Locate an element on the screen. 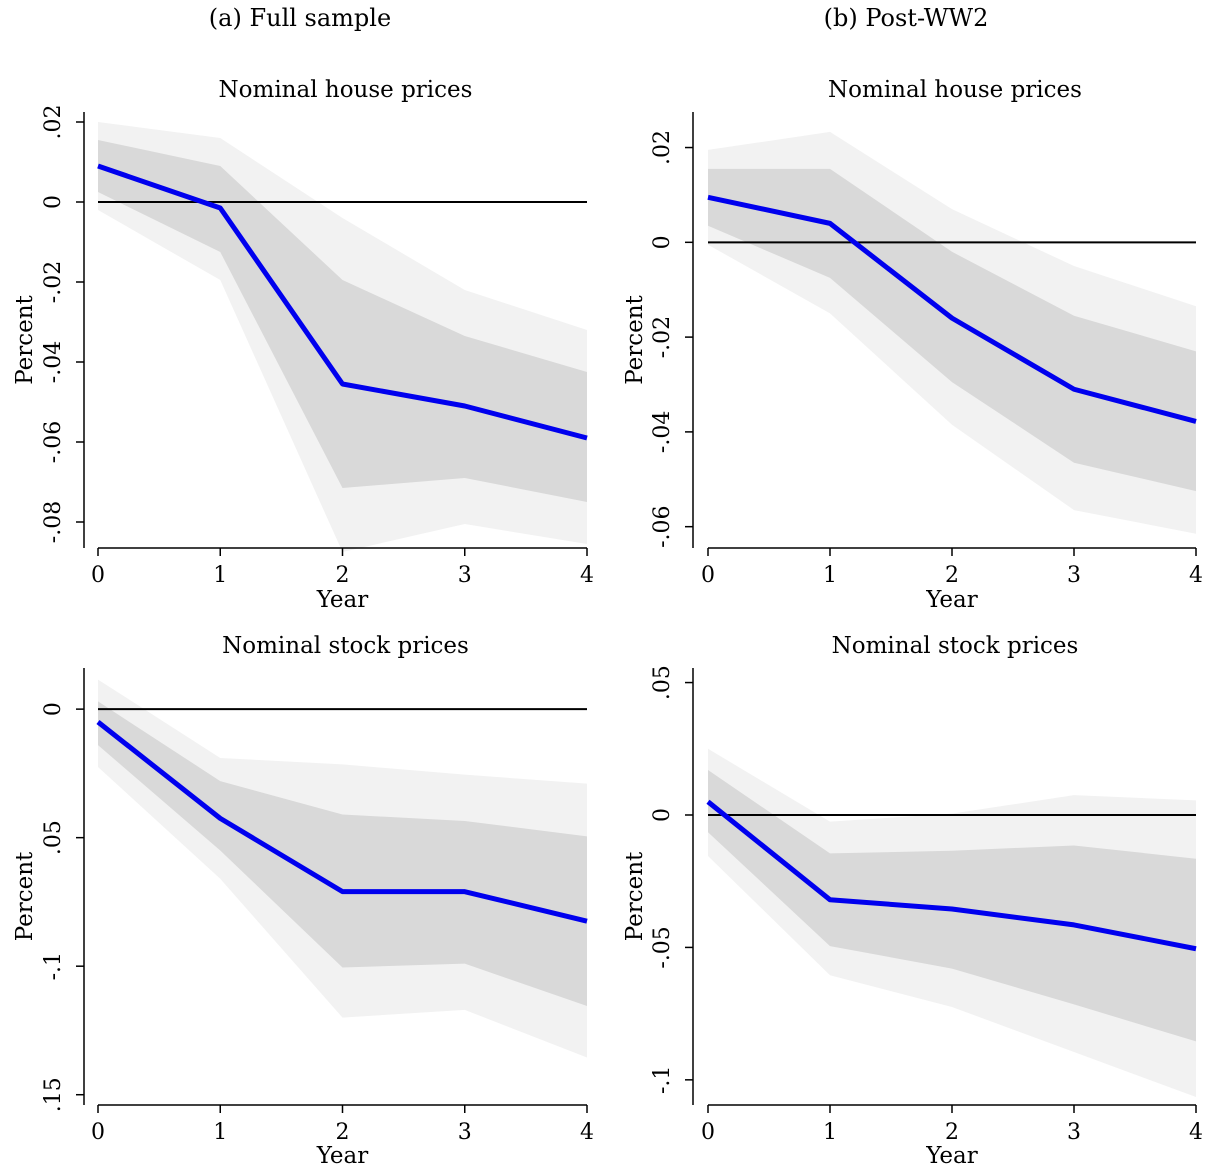 The image size is (1212, 1176). y-tick-label: .15 is located at coordinates (53, 1094).